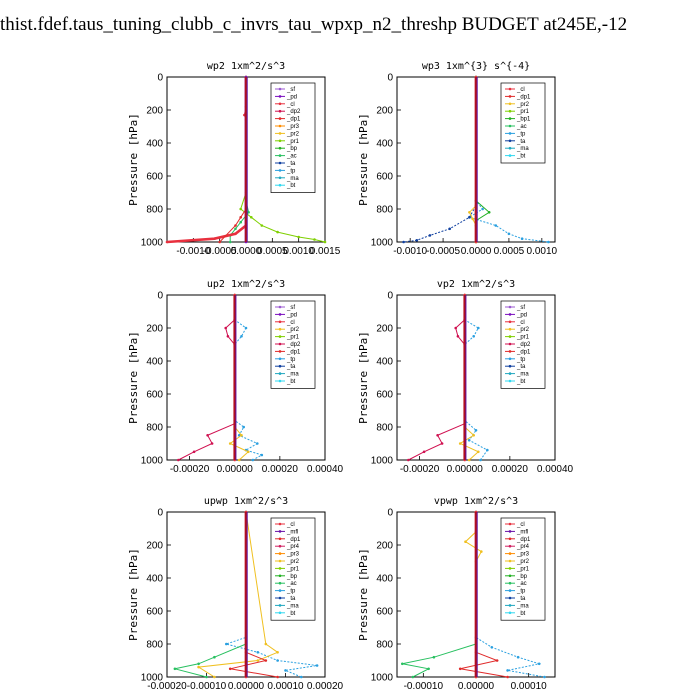 This screenshot has width=700, height=700. What do you see at coordinates (440, 159) in the screenshot?
I see `series_ta` at bounding box center [440, 159].